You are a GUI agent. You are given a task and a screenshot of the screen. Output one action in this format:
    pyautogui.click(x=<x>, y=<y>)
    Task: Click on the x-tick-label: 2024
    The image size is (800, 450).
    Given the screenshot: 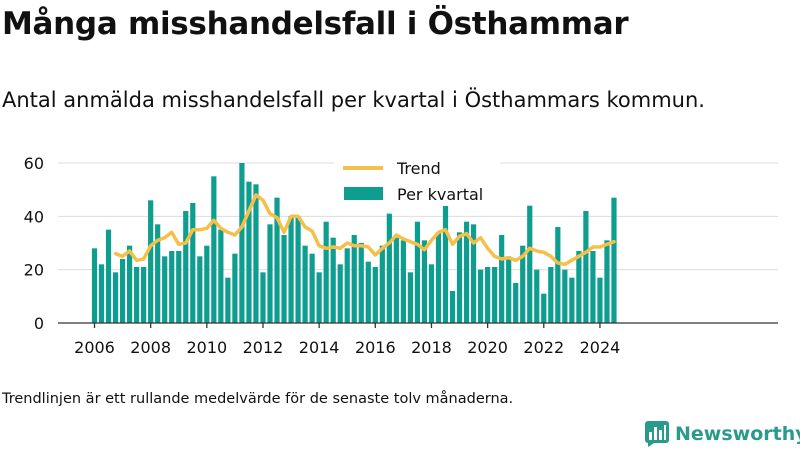 What is the action you would take?
    pyautogui.click(x=600, y=347)
    